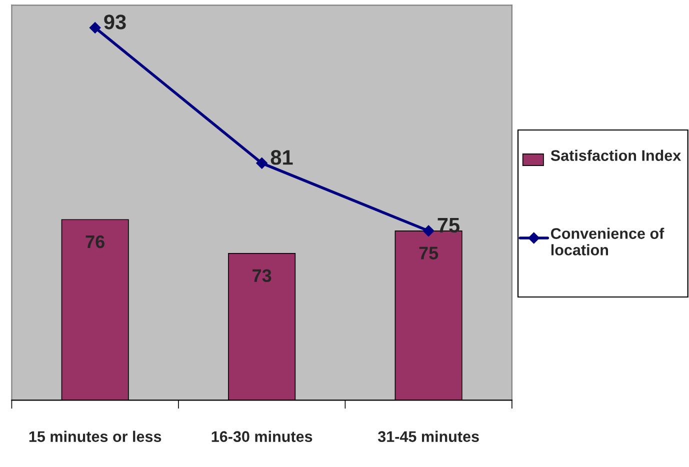 The image size is (689, 467). What do you see at coordinates (607, 242) in the screenshot?
I see `legend-label: Convenience of location` at bounding box center [607, 242].